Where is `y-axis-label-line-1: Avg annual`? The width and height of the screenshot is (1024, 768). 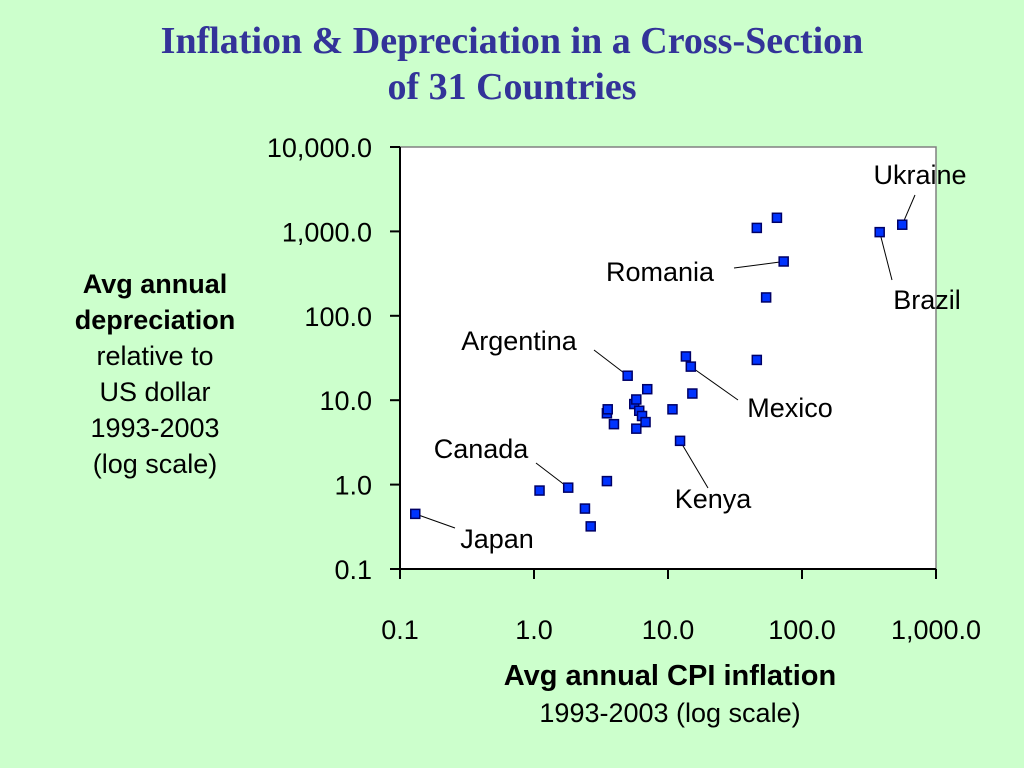
y-axis-label-line-1: Avg annual is located at coordinates (155, 284).